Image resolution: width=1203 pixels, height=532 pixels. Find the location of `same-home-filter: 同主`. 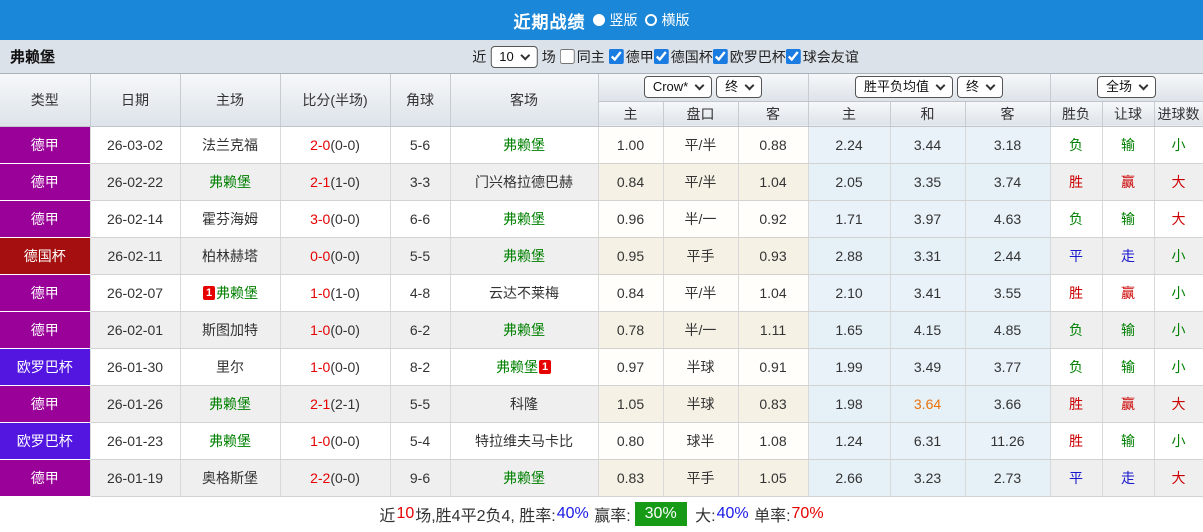

same-home-filter: 同主 is located at coordinates (582, 57).